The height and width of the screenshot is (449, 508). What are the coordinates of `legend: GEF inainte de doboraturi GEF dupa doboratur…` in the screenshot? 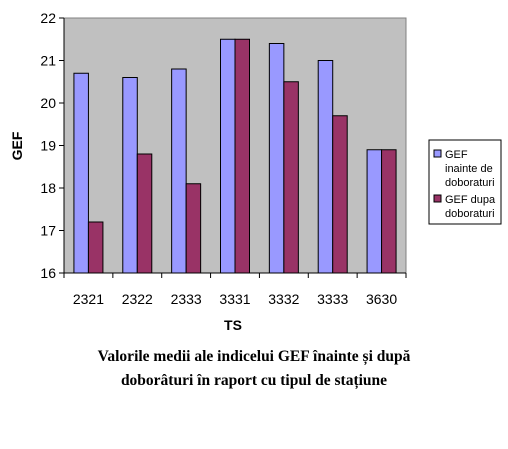 It's located at (465, 182).